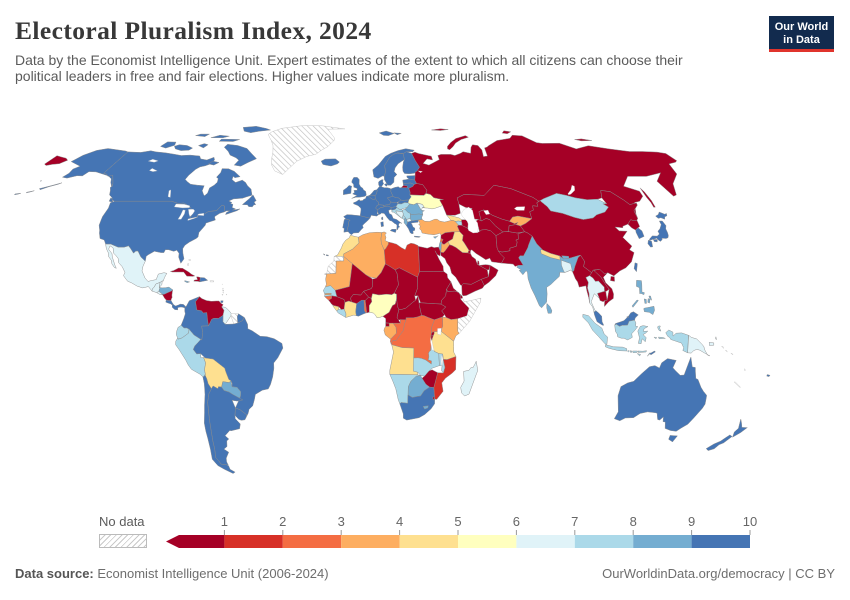 Image resolution: width=850 pixels, height=600 pixels. I want to click on svg-text: 9, so click(691, 521).